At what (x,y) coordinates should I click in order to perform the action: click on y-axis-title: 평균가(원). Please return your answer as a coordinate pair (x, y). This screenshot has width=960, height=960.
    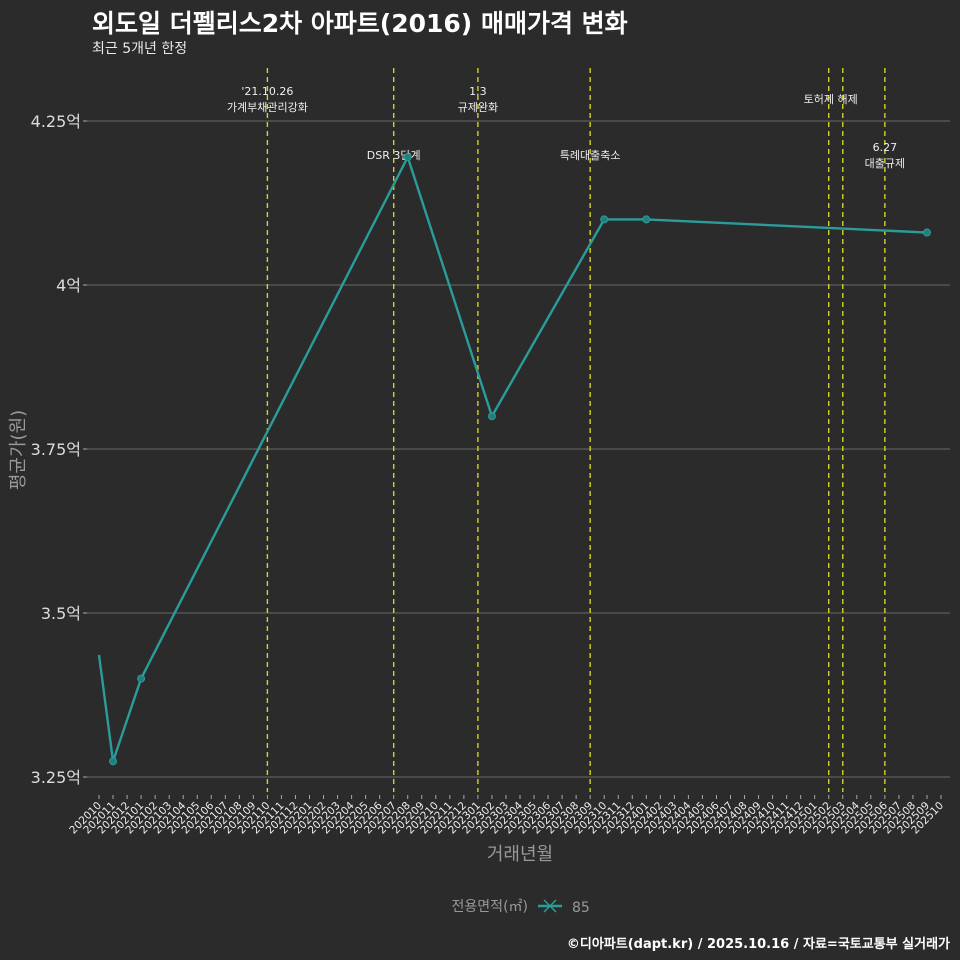
    Looking at the image, I should click on (18, 450).